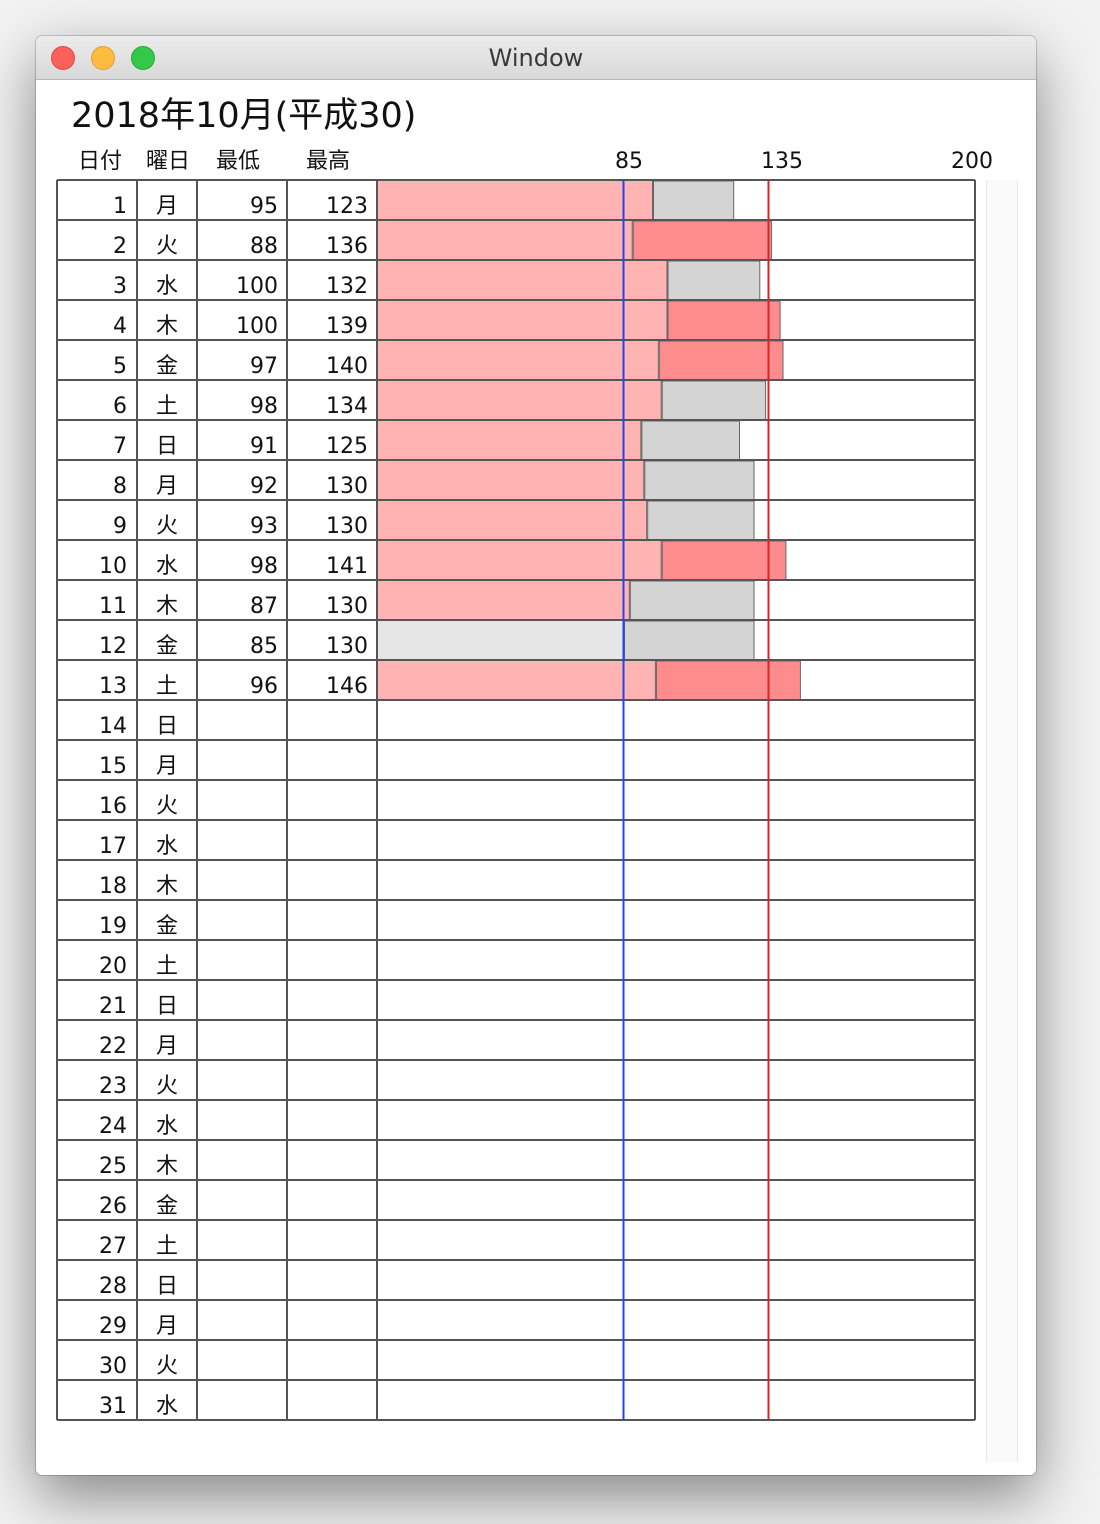  I want to click on low-value-label: 88, so click(264, 246).